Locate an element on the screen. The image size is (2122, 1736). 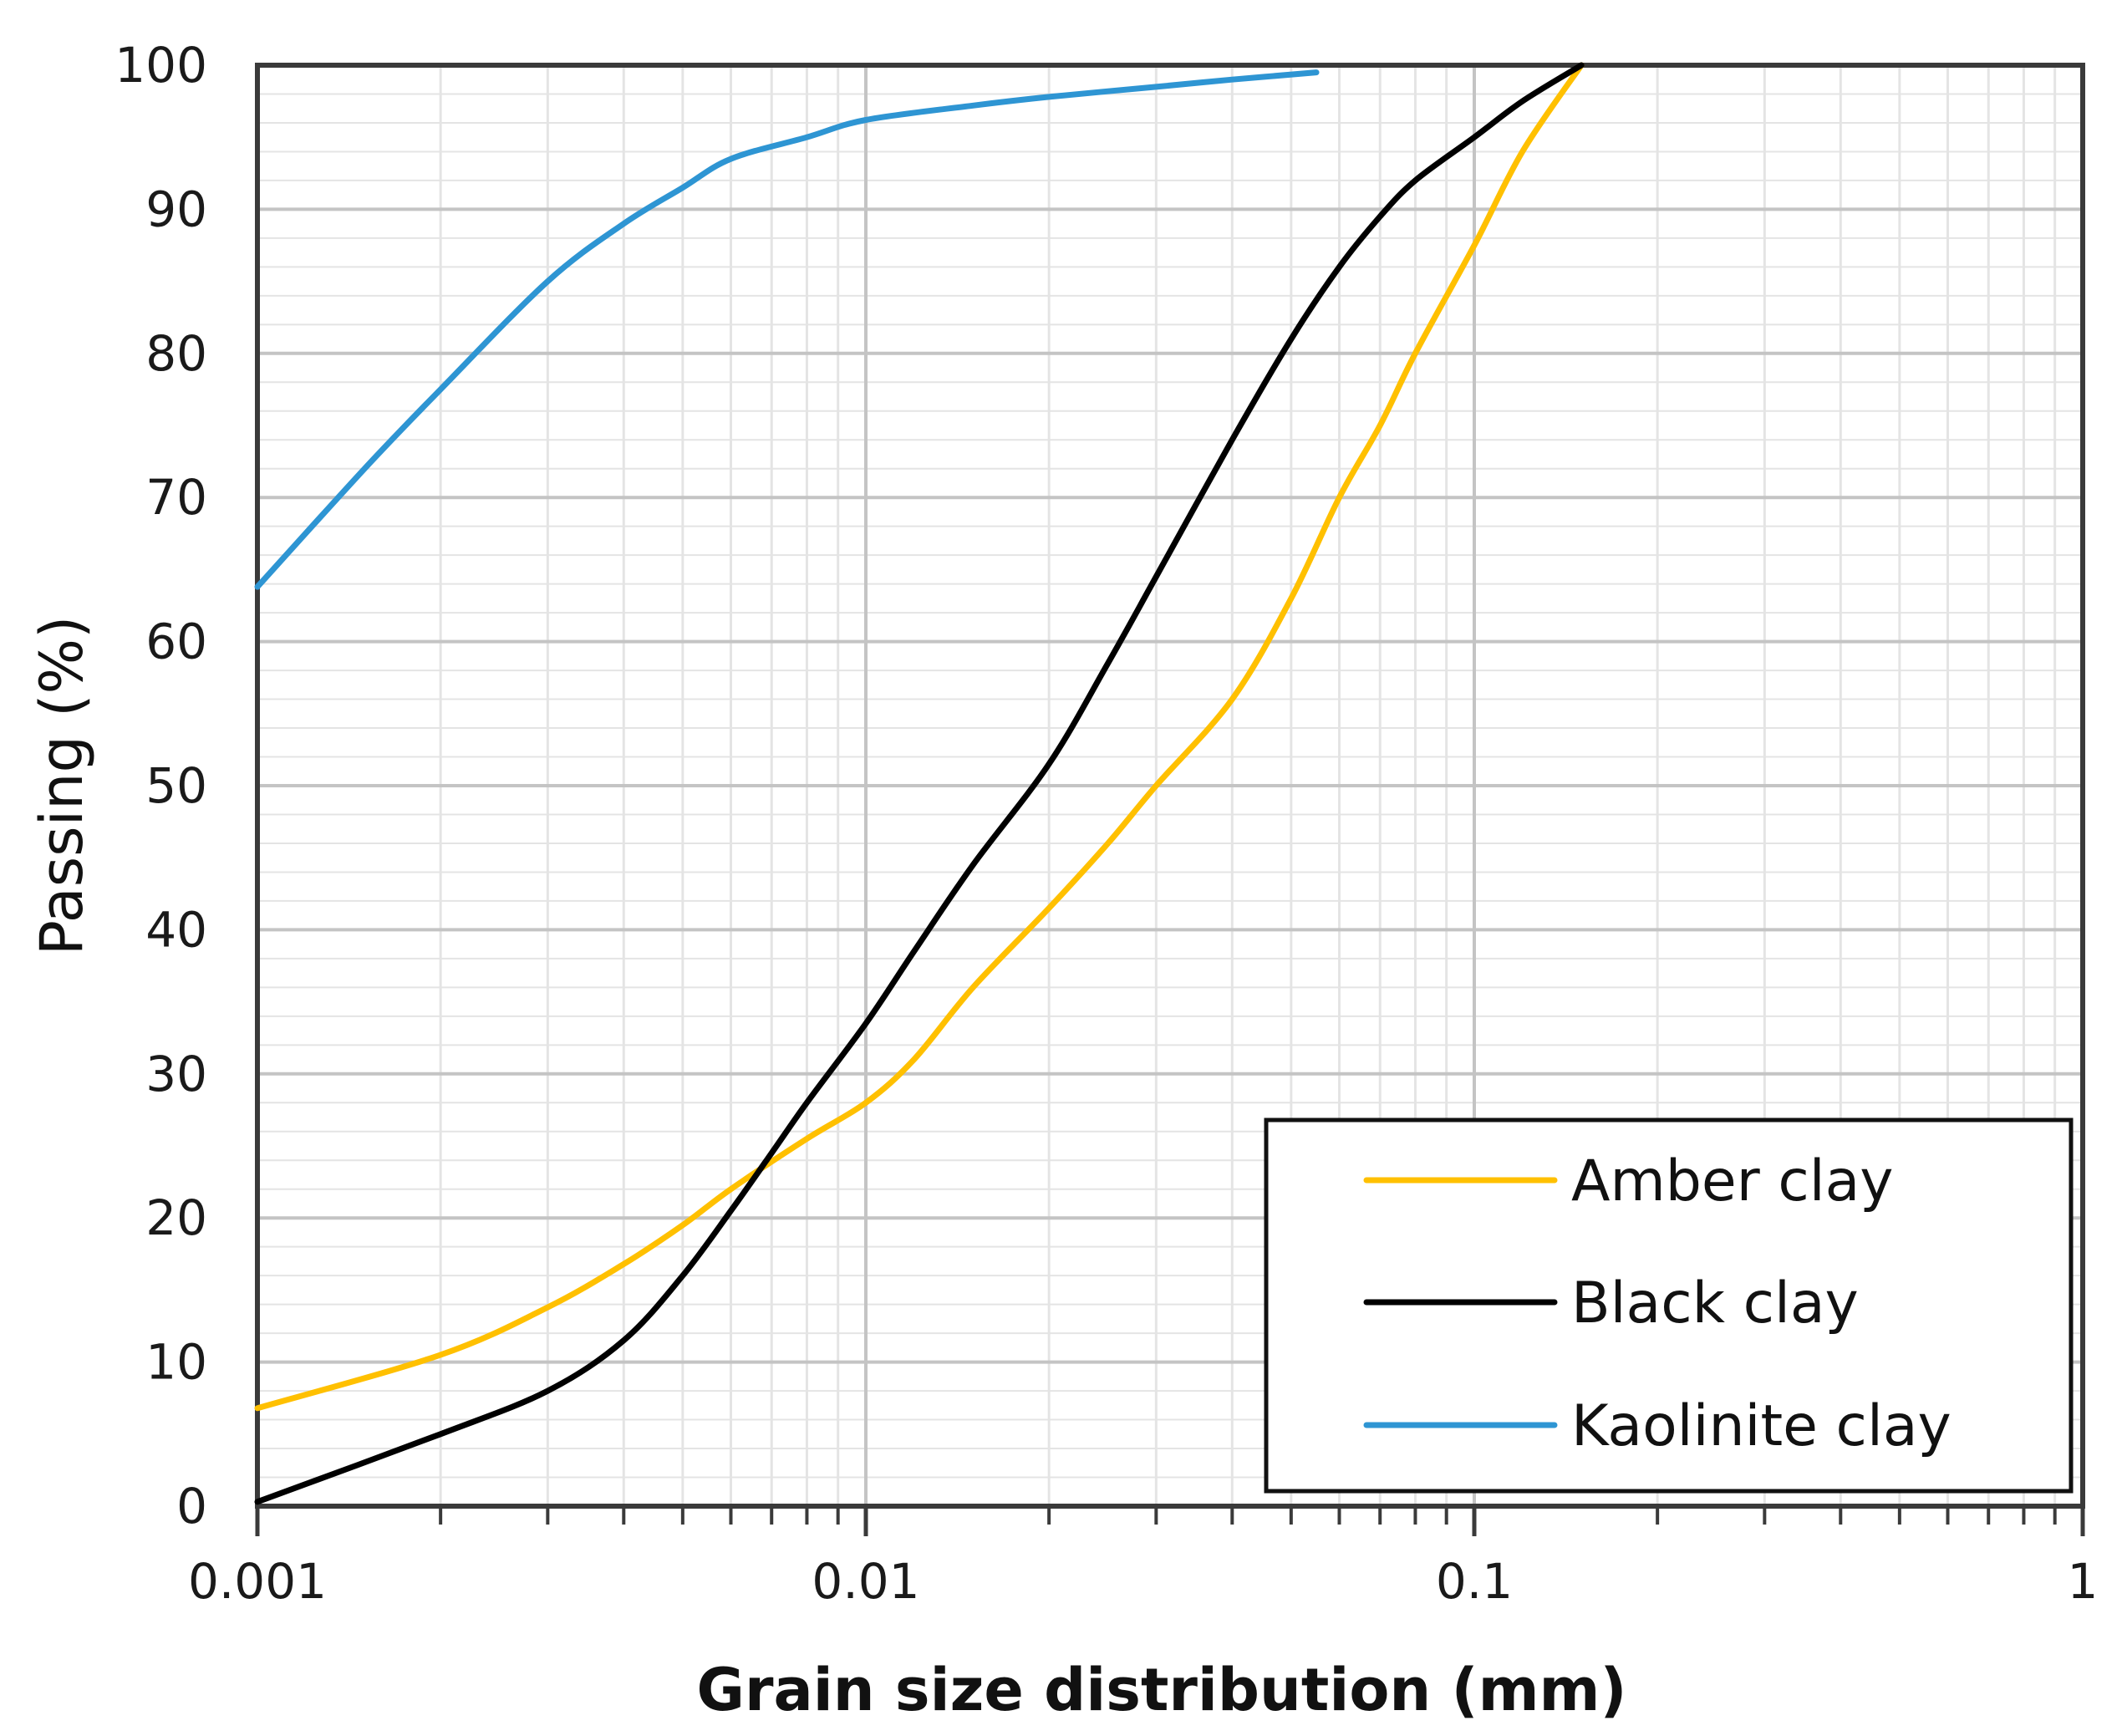
y-tick-label-100: 100 is located at coordinates (160, 65).